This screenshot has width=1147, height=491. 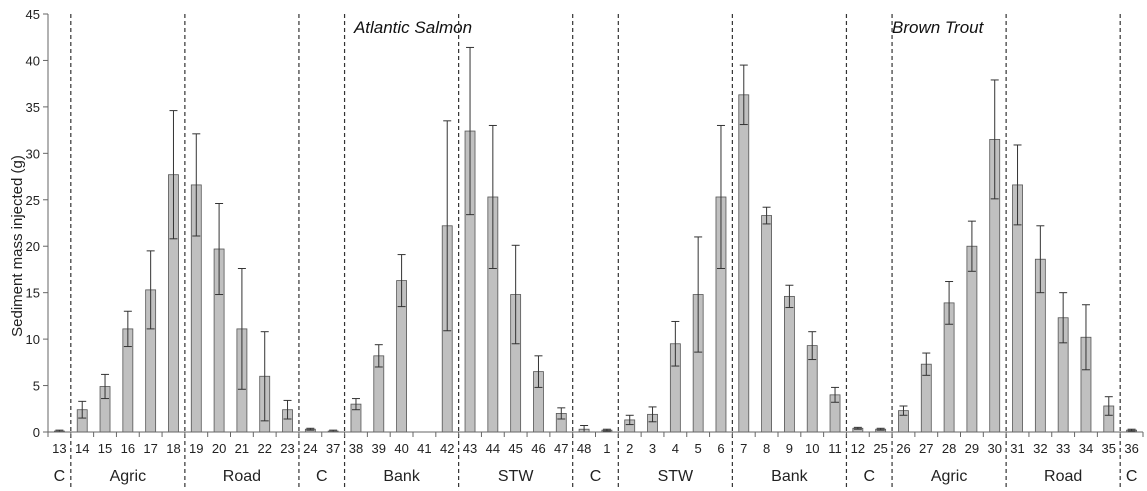 I want to click on x-tick-label: 4, so click(x=675, y=448).